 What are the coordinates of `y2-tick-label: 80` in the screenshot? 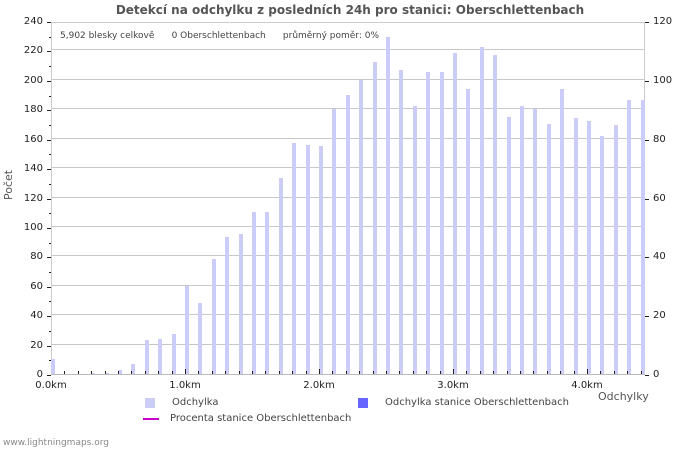 It's located at (659, 139).